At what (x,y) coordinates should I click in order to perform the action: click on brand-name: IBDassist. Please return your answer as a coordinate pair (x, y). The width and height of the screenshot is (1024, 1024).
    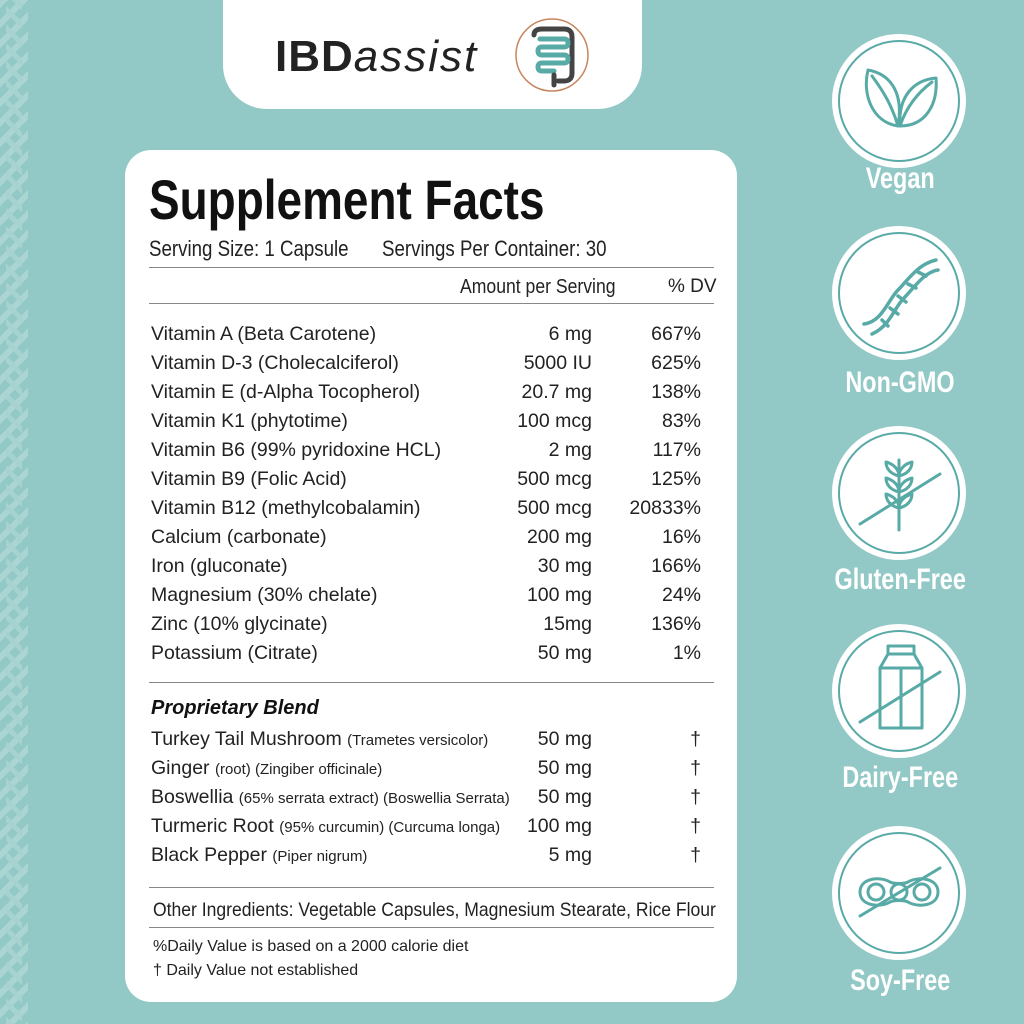
    Looking at the image, I should click on (377, 56).